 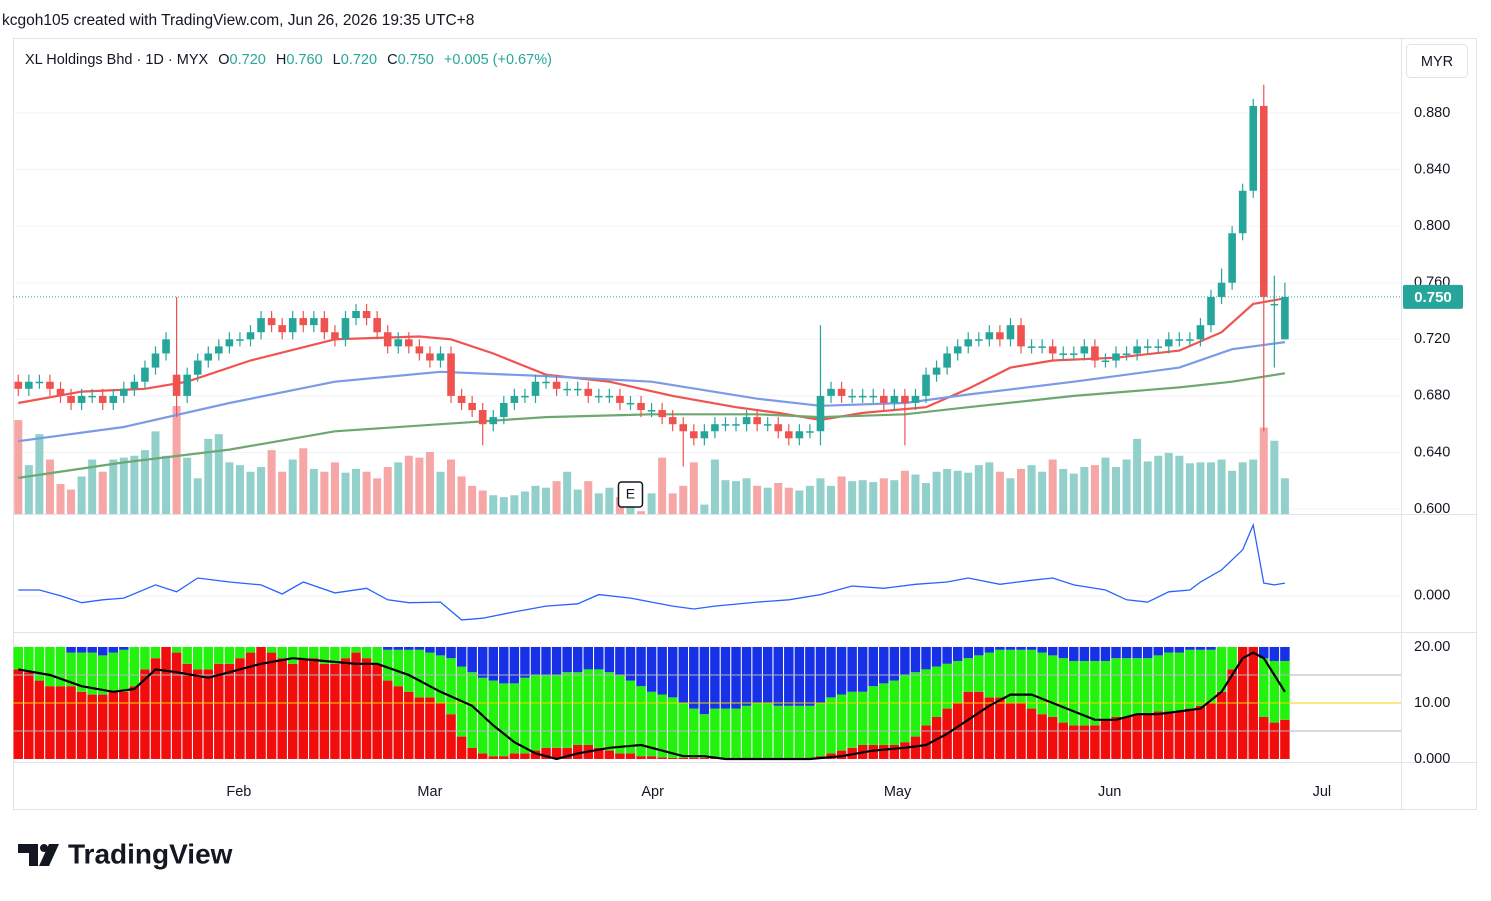 What do you see at coordinates (1432, 703) in the screenshot?
I see `y-tick-label: 10.00` at bounding box center [1432, 703].